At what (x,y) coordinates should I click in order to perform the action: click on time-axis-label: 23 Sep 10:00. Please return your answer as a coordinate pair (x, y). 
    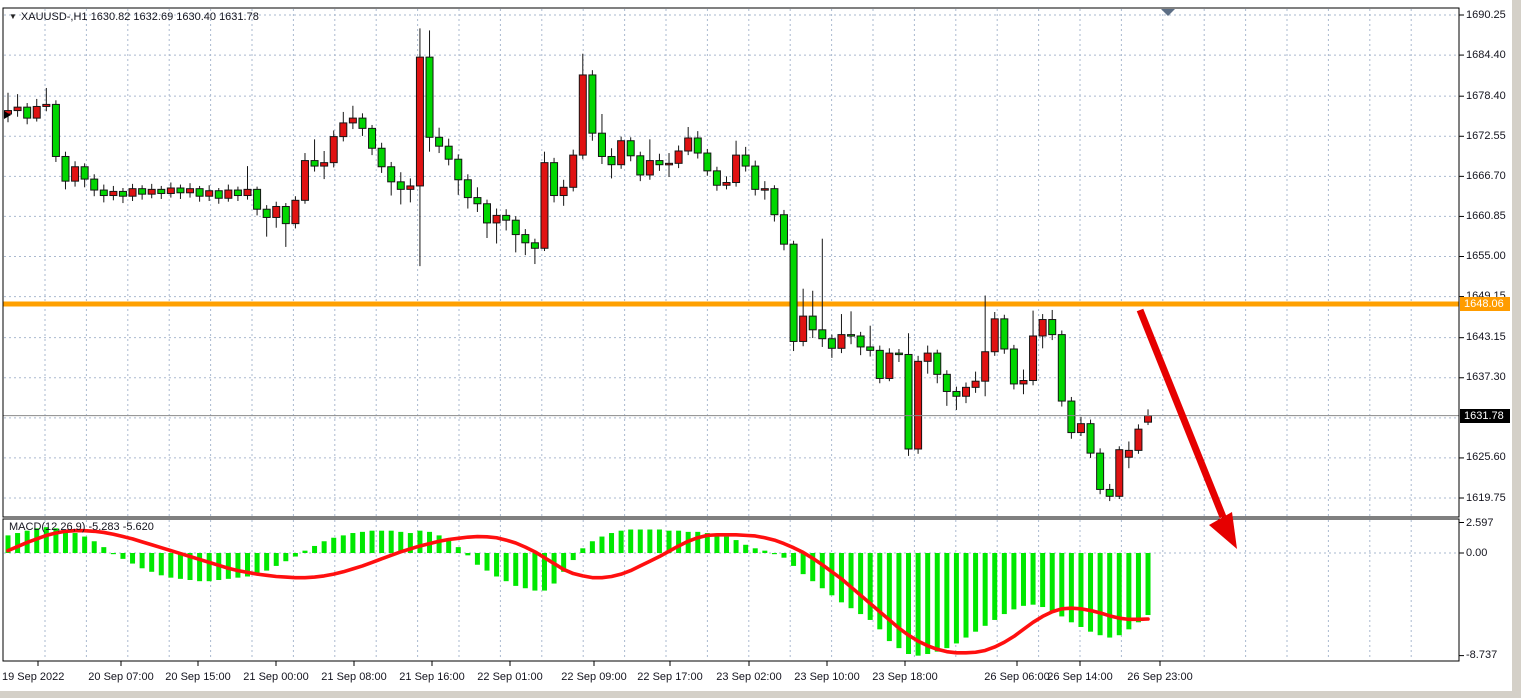
    Looking at the image, I should click on (827, 677).